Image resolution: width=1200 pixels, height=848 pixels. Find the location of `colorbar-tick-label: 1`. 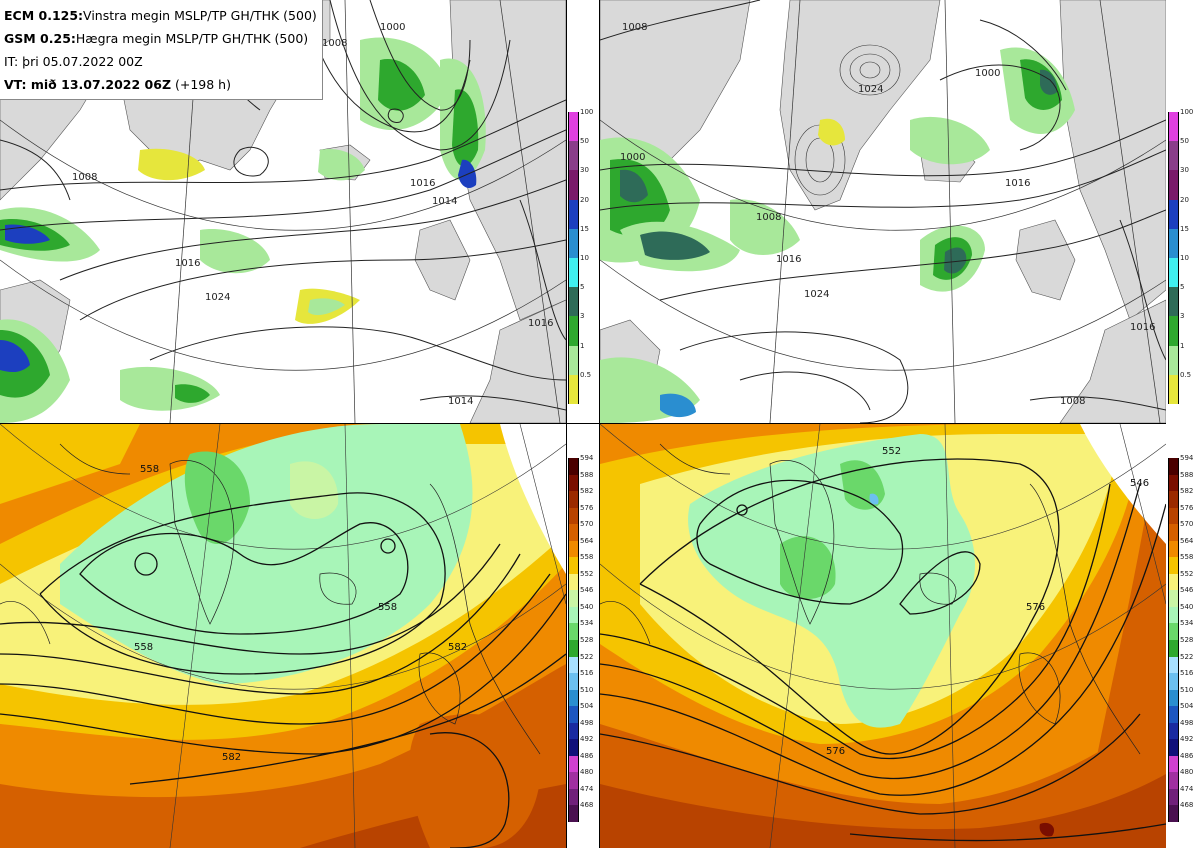

colorbar-tick-label: 1 is located at coordinates (582, 345).